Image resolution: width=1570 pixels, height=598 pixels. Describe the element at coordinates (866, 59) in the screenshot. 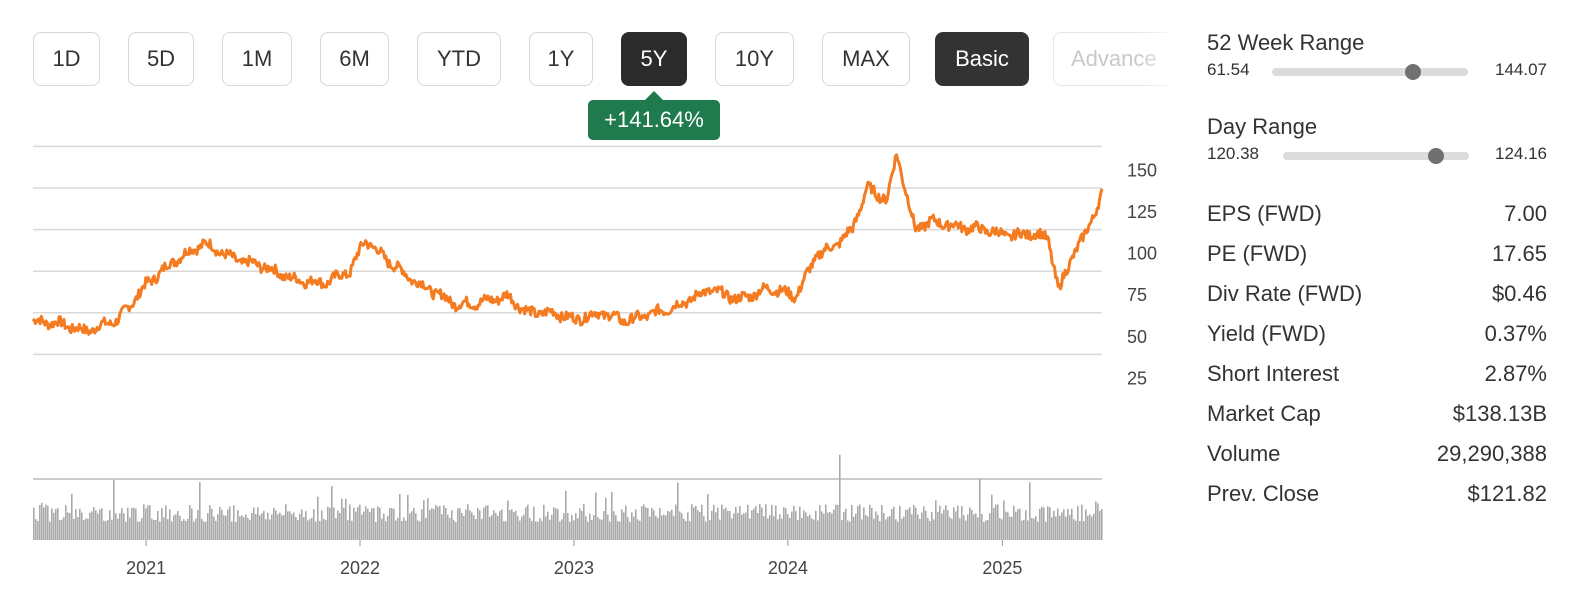

I see `range-button-max: MAX` at that location.